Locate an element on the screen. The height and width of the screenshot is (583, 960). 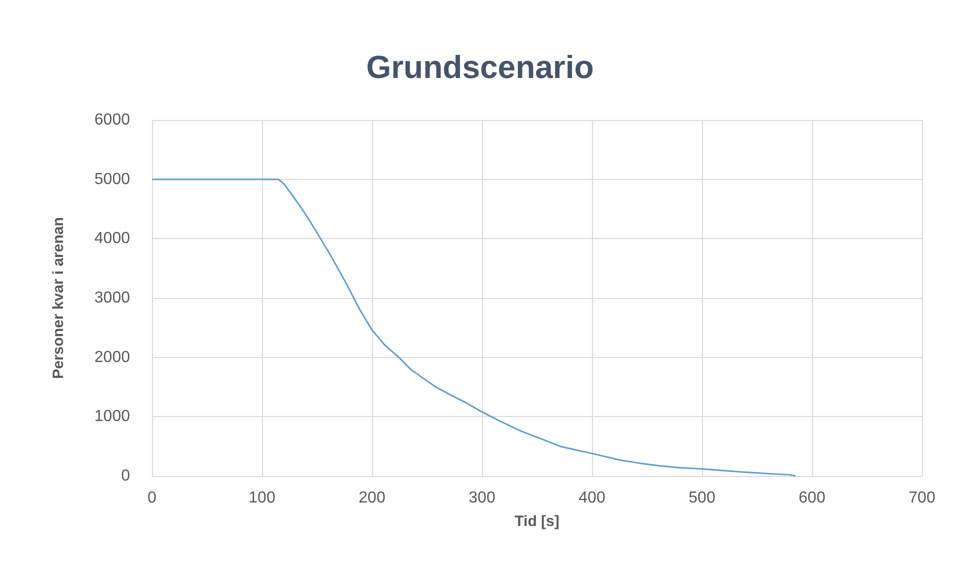
y-tick-label: 0 is located at coordinates (125, 476).